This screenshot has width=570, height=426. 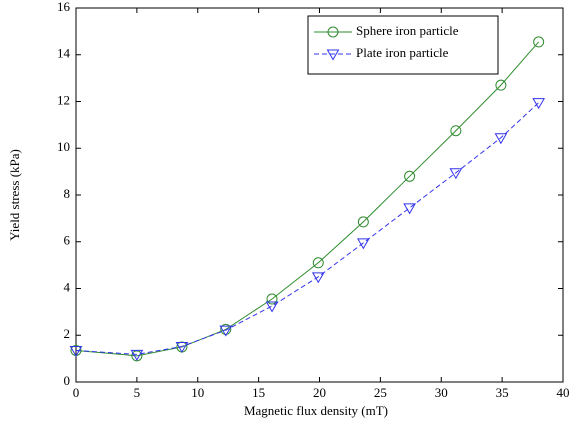 What do you see at coordinates (137, 392) in the screenshot?
I see `x-tick-label: 5` at bounding box center [137, 392].